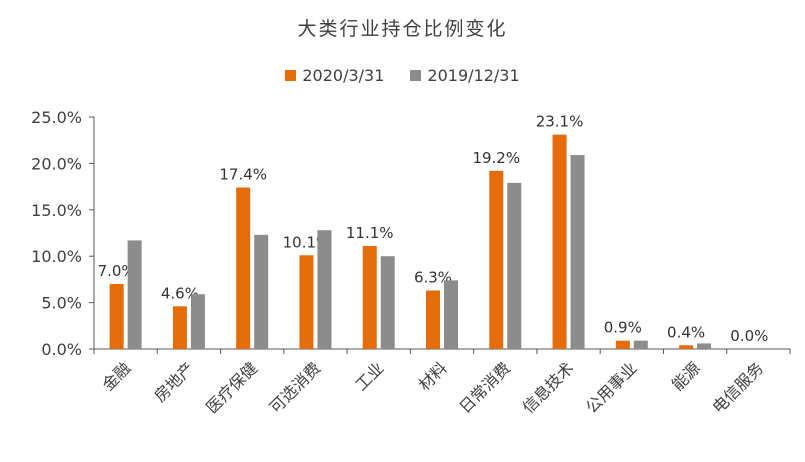 The width and height of the screenshot is (805, 462). I want to click on data-label: 19.2%, so click(496, 158).